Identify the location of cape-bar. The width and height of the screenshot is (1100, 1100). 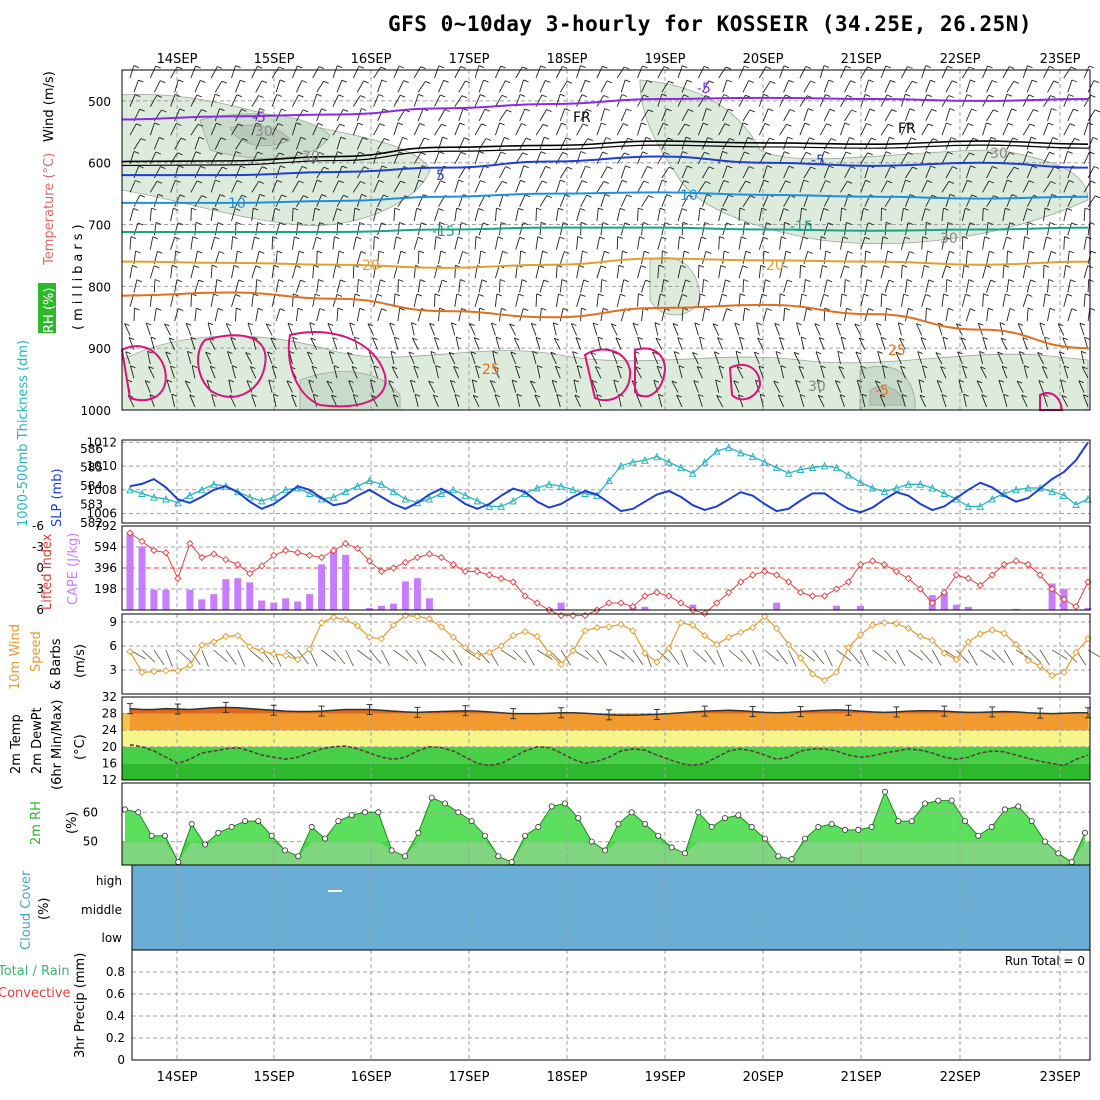
(836, 607).